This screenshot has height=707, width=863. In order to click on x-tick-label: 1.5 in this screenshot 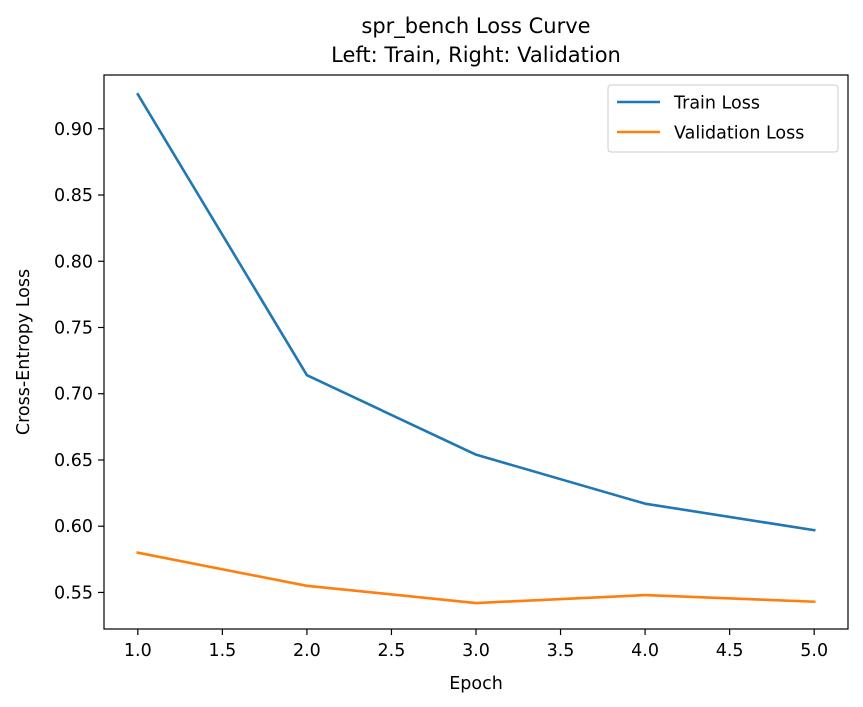, I will do `click(222, 651)`.